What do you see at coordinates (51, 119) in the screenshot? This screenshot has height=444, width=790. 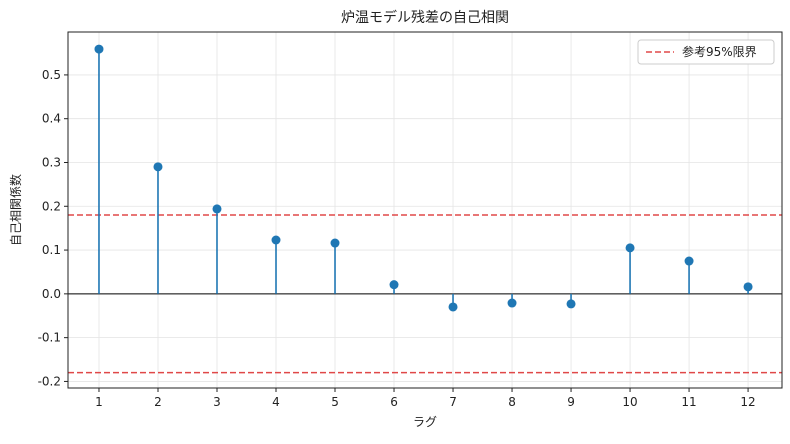 I see `y-tick-label: 0.4` at bounding box center [51, 119].